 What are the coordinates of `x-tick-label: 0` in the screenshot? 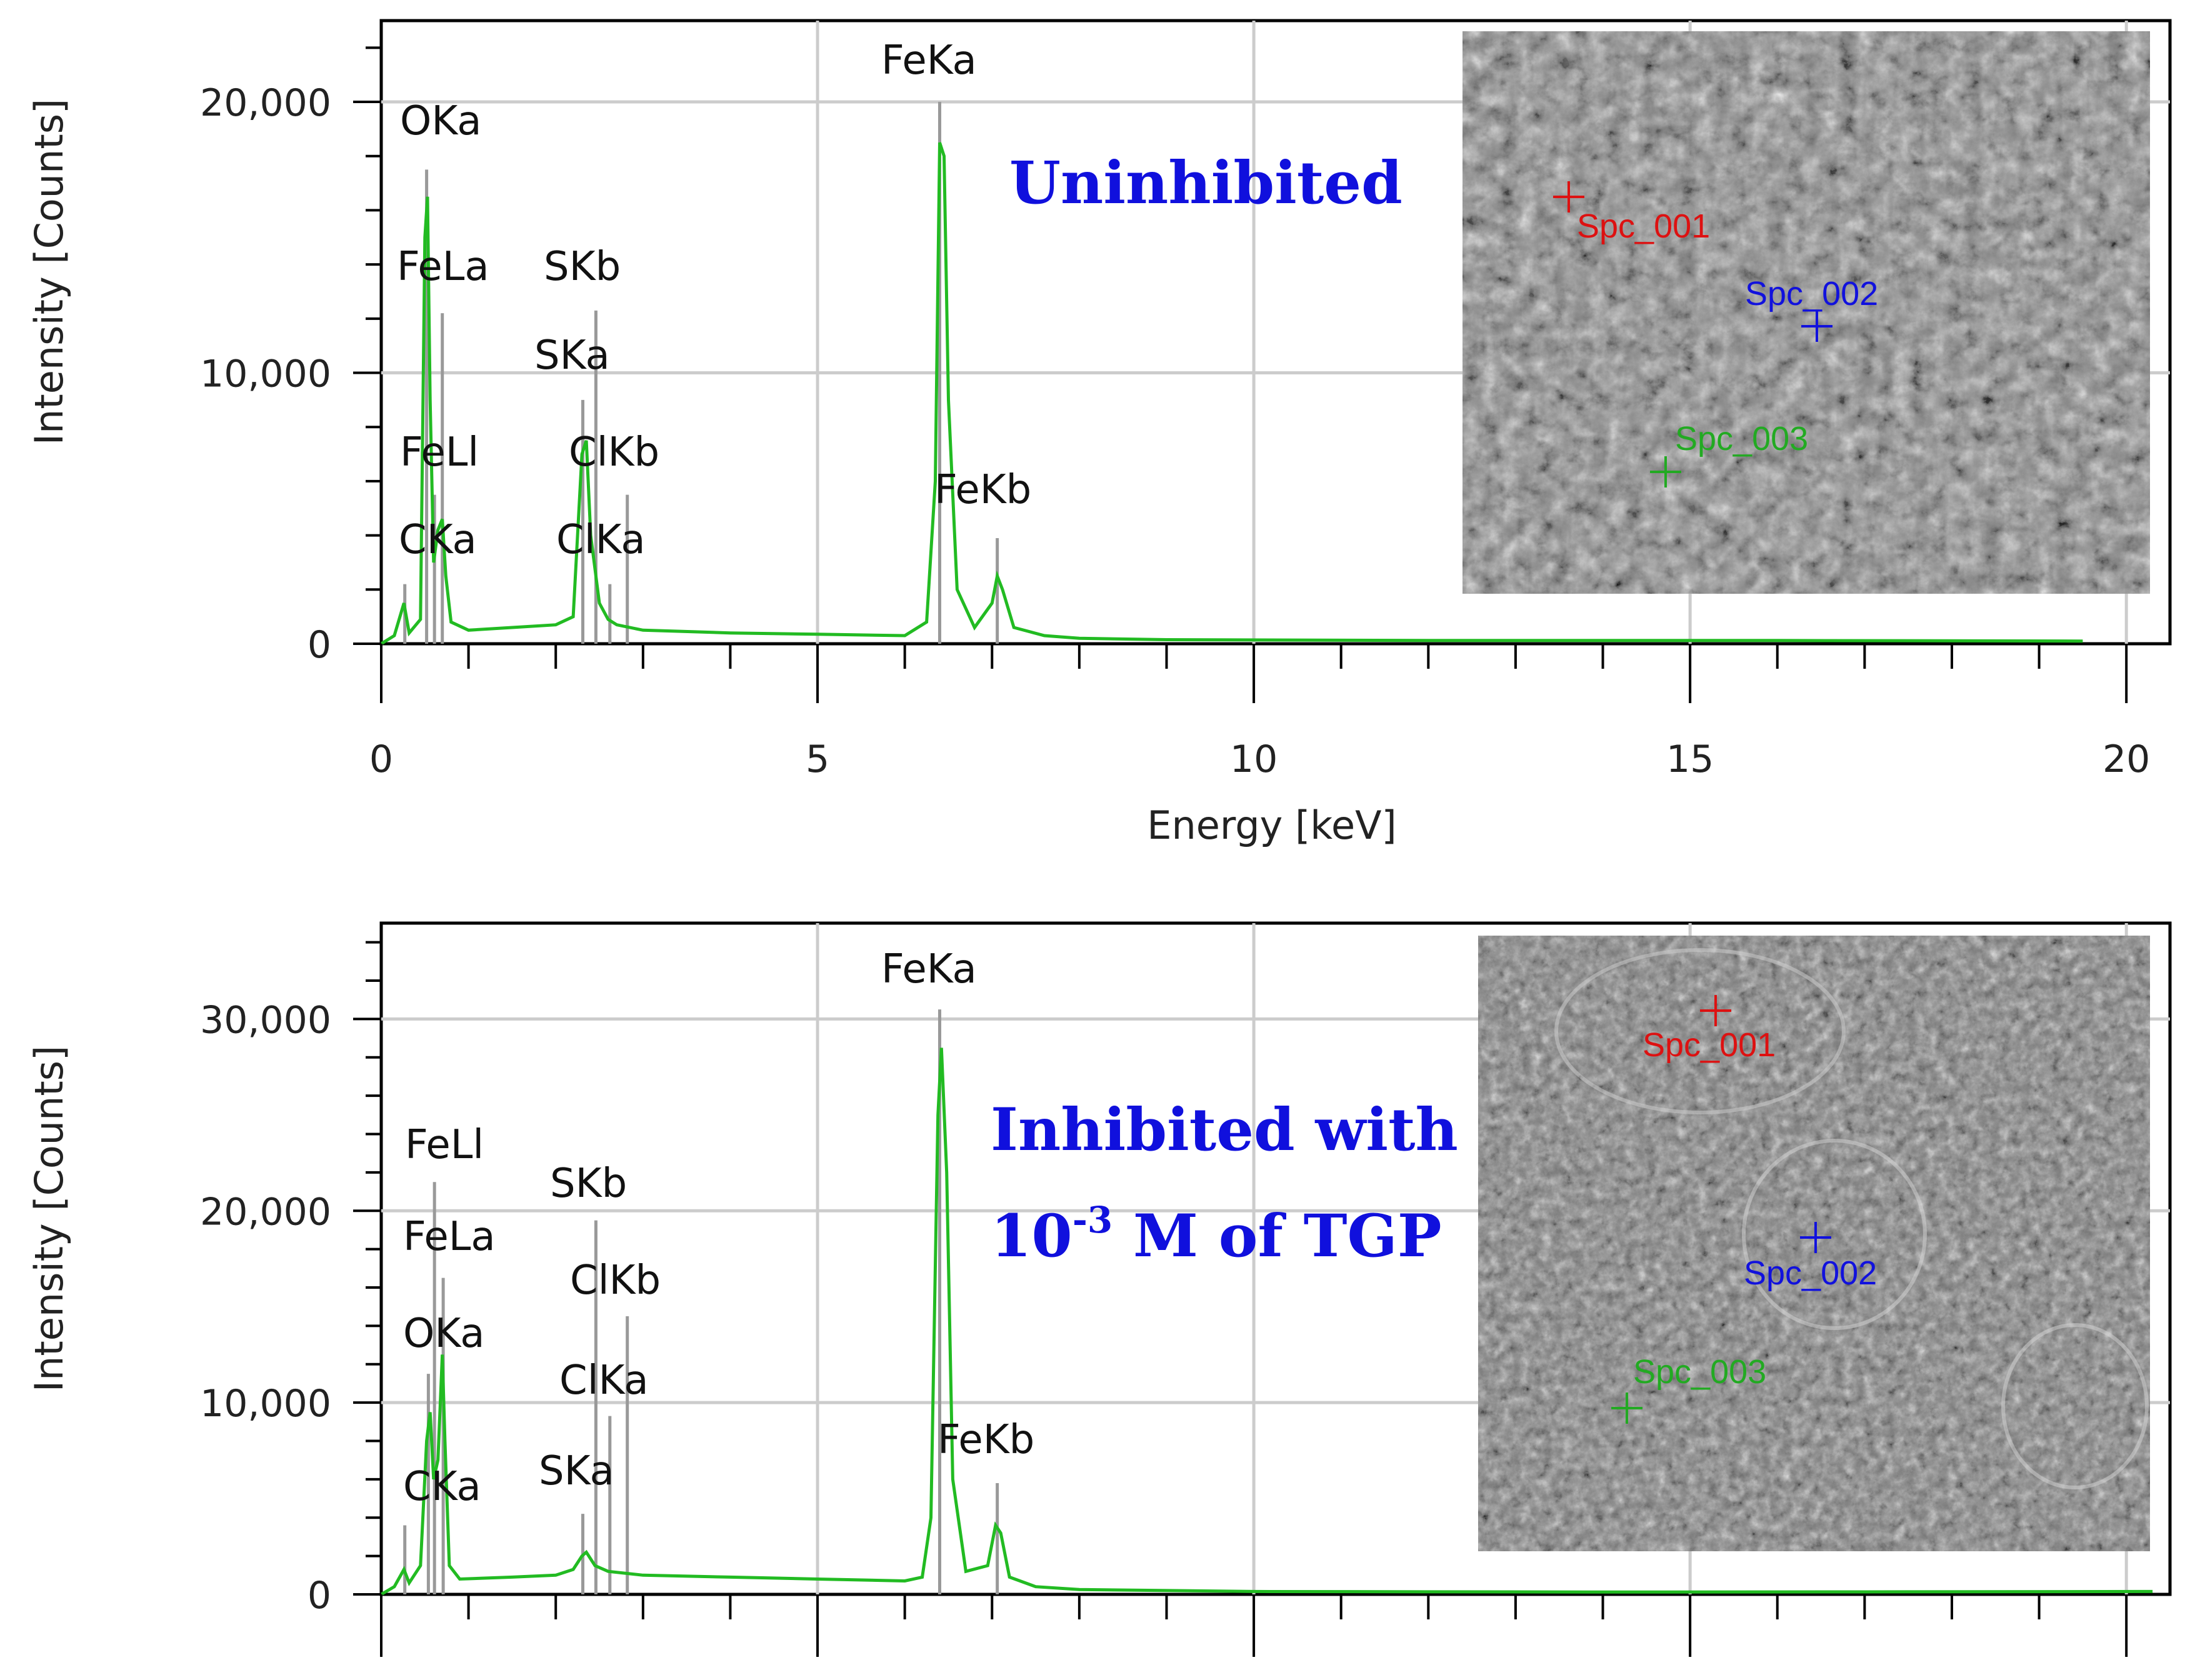 It's located at (381, 759).